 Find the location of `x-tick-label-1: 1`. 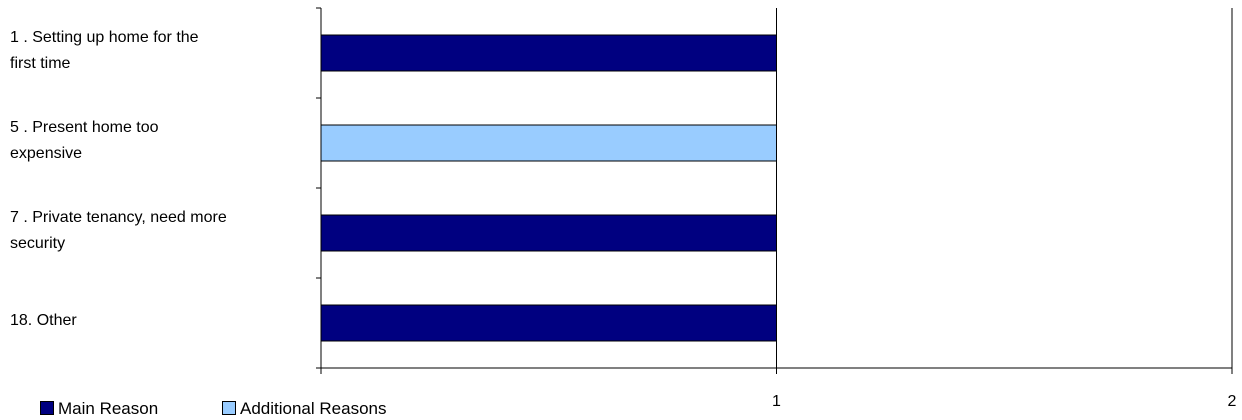

x-tick-label-1: 1 is located at coordinates (776, 401).